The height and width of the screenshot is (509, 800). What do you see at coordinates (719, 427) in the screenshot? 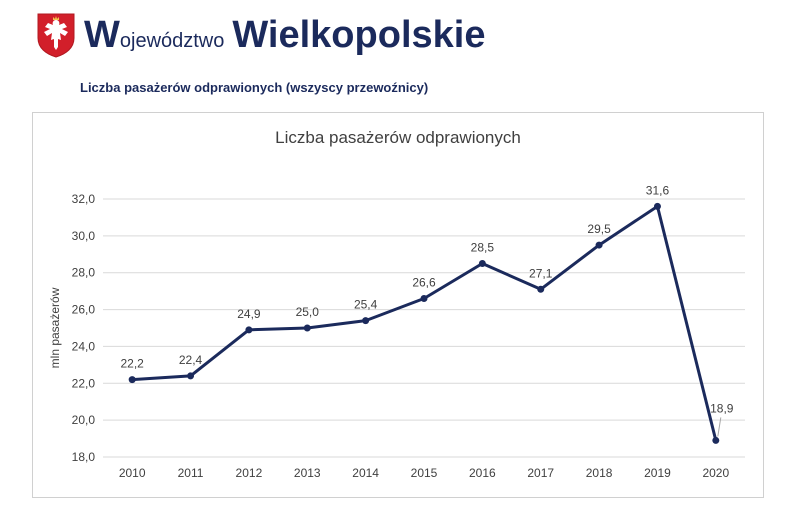
I see `data-label-leader` at bounding box center [719, 427].